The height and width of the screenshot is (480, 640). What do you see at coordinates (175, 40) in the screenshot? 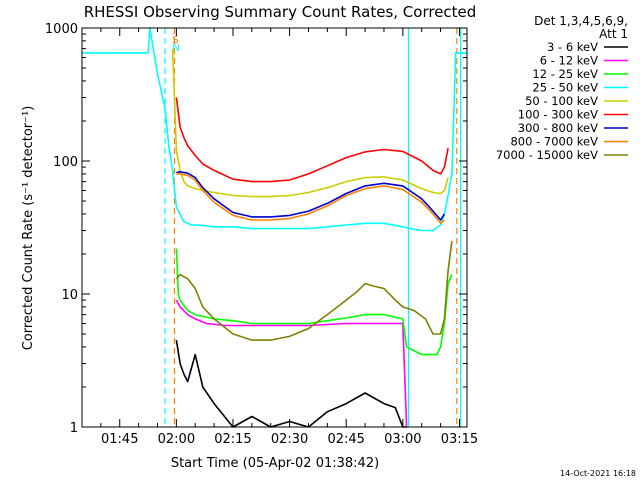
I see `state-marker: S` at bounding box center [175, 40].